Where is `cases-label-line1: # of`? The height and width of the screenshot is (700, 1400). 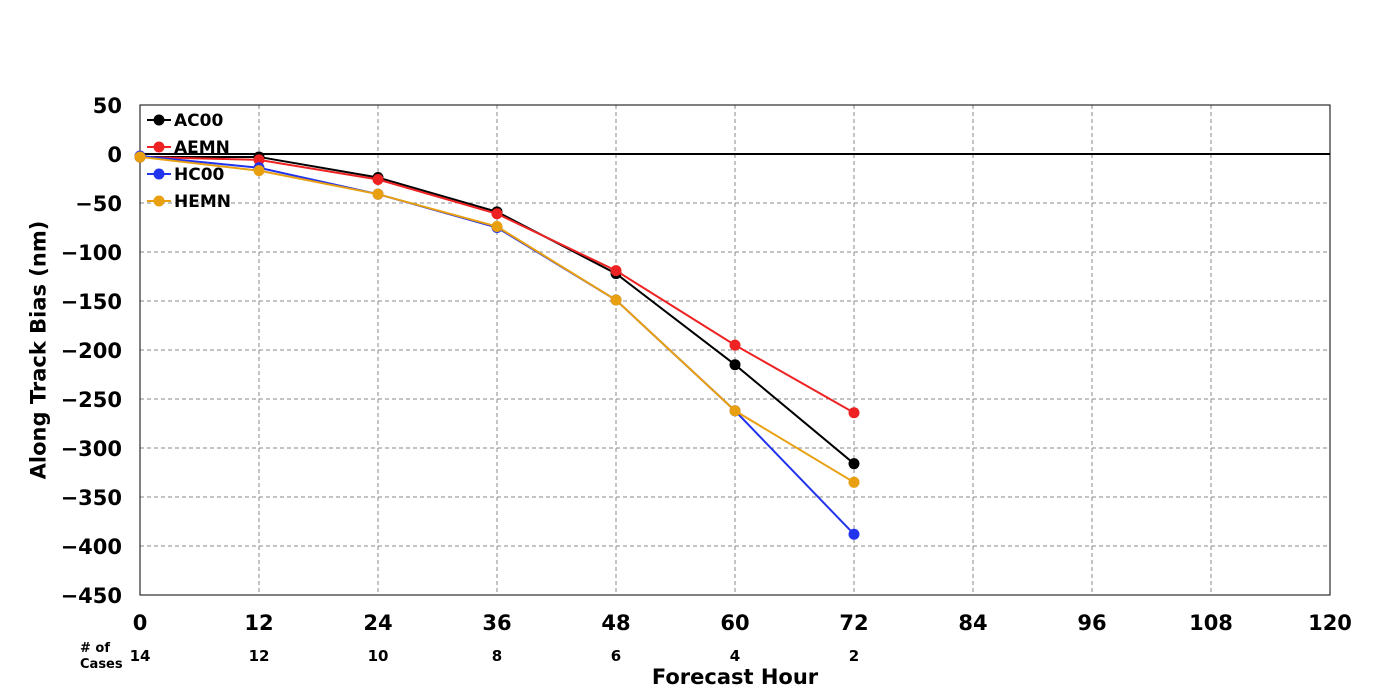
cases-label-line1: # of is located at coordinates (95, 648).